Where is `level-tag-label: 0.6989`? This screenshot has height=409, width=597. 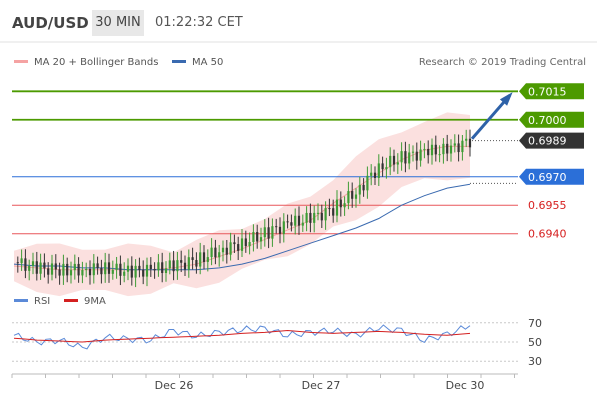 level-tag-label: 0.6989 is located at coordinates (547, 141).